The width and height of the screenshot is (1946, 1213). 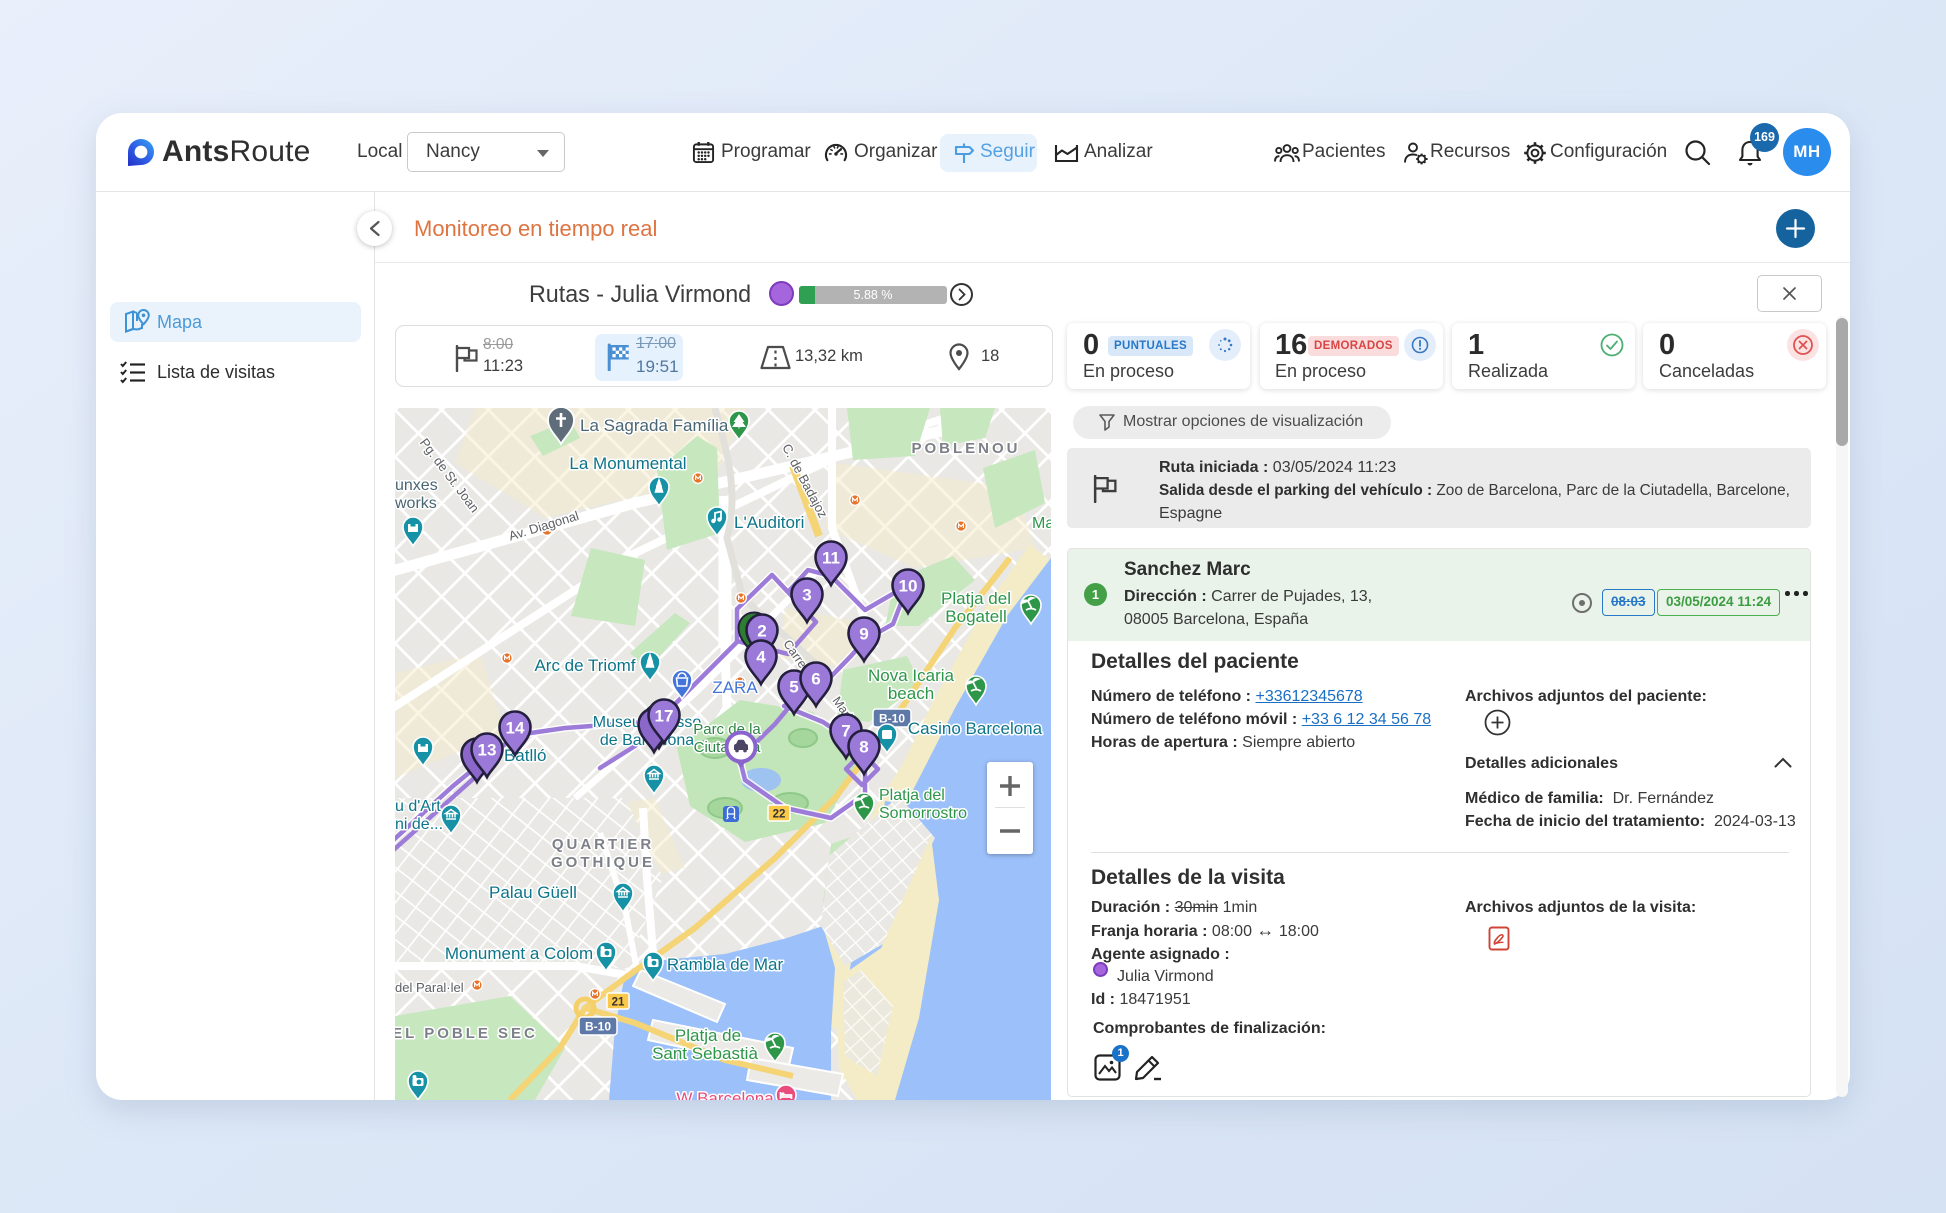 I want to click on svg-text: 21, so click(x=618, y=1003).